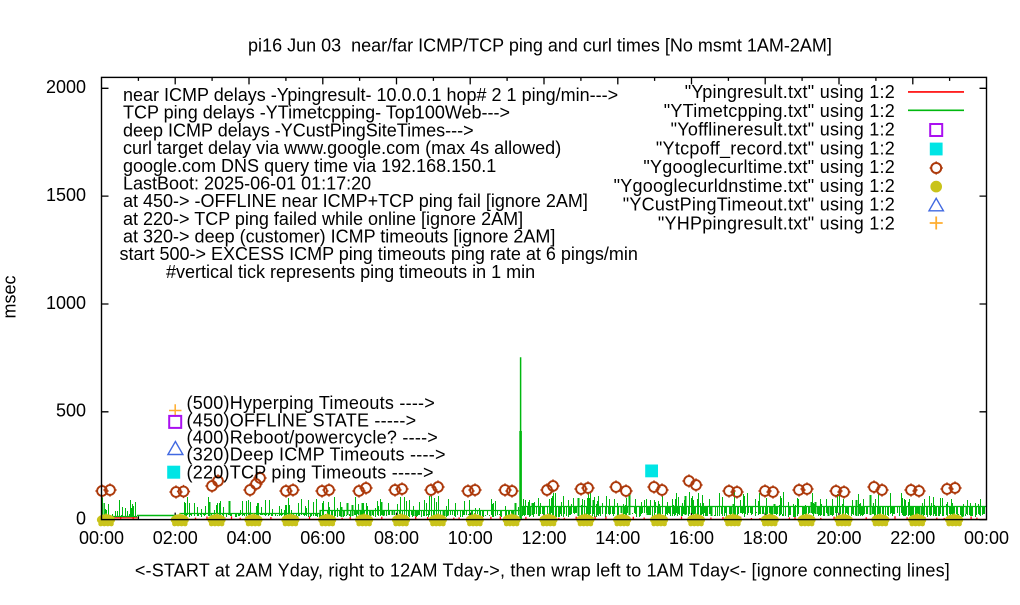 The height and width of the screenshot is (605, 1020). What do you see at coordinates (298, 130) in the screenshot?
I see `svg-text:deep ICMP delays -YCustPingSit: deep ICMP delays -YCustPingSiteTimes--->` at bounding box center [298, 130].